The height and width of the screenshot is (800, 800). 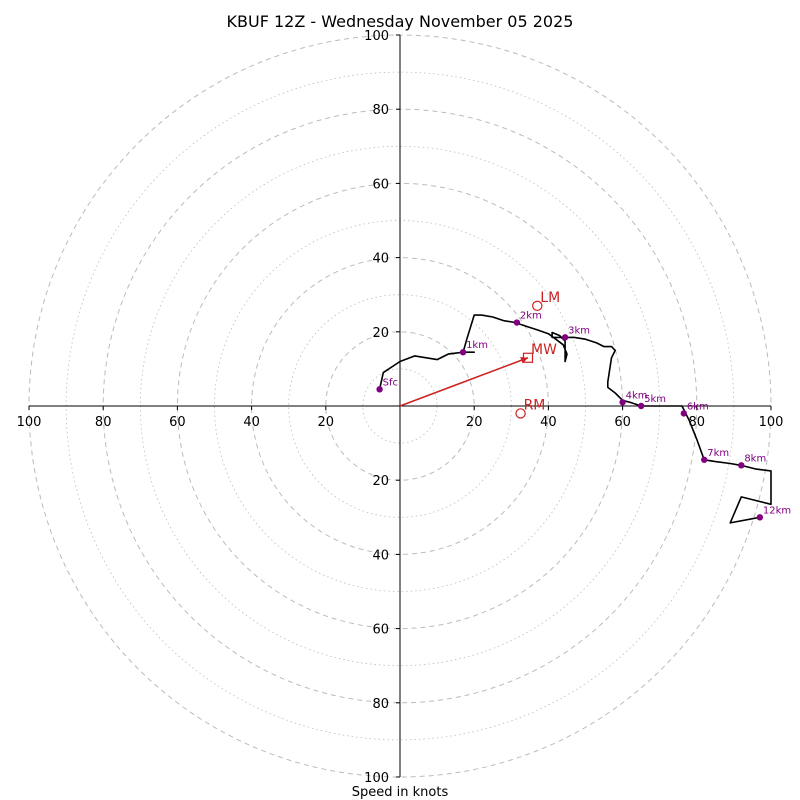 What do you see at coordinates (477, 345) in the screenshot?
I see `height-marker-label: 1km` at bounding box center [477, 345].